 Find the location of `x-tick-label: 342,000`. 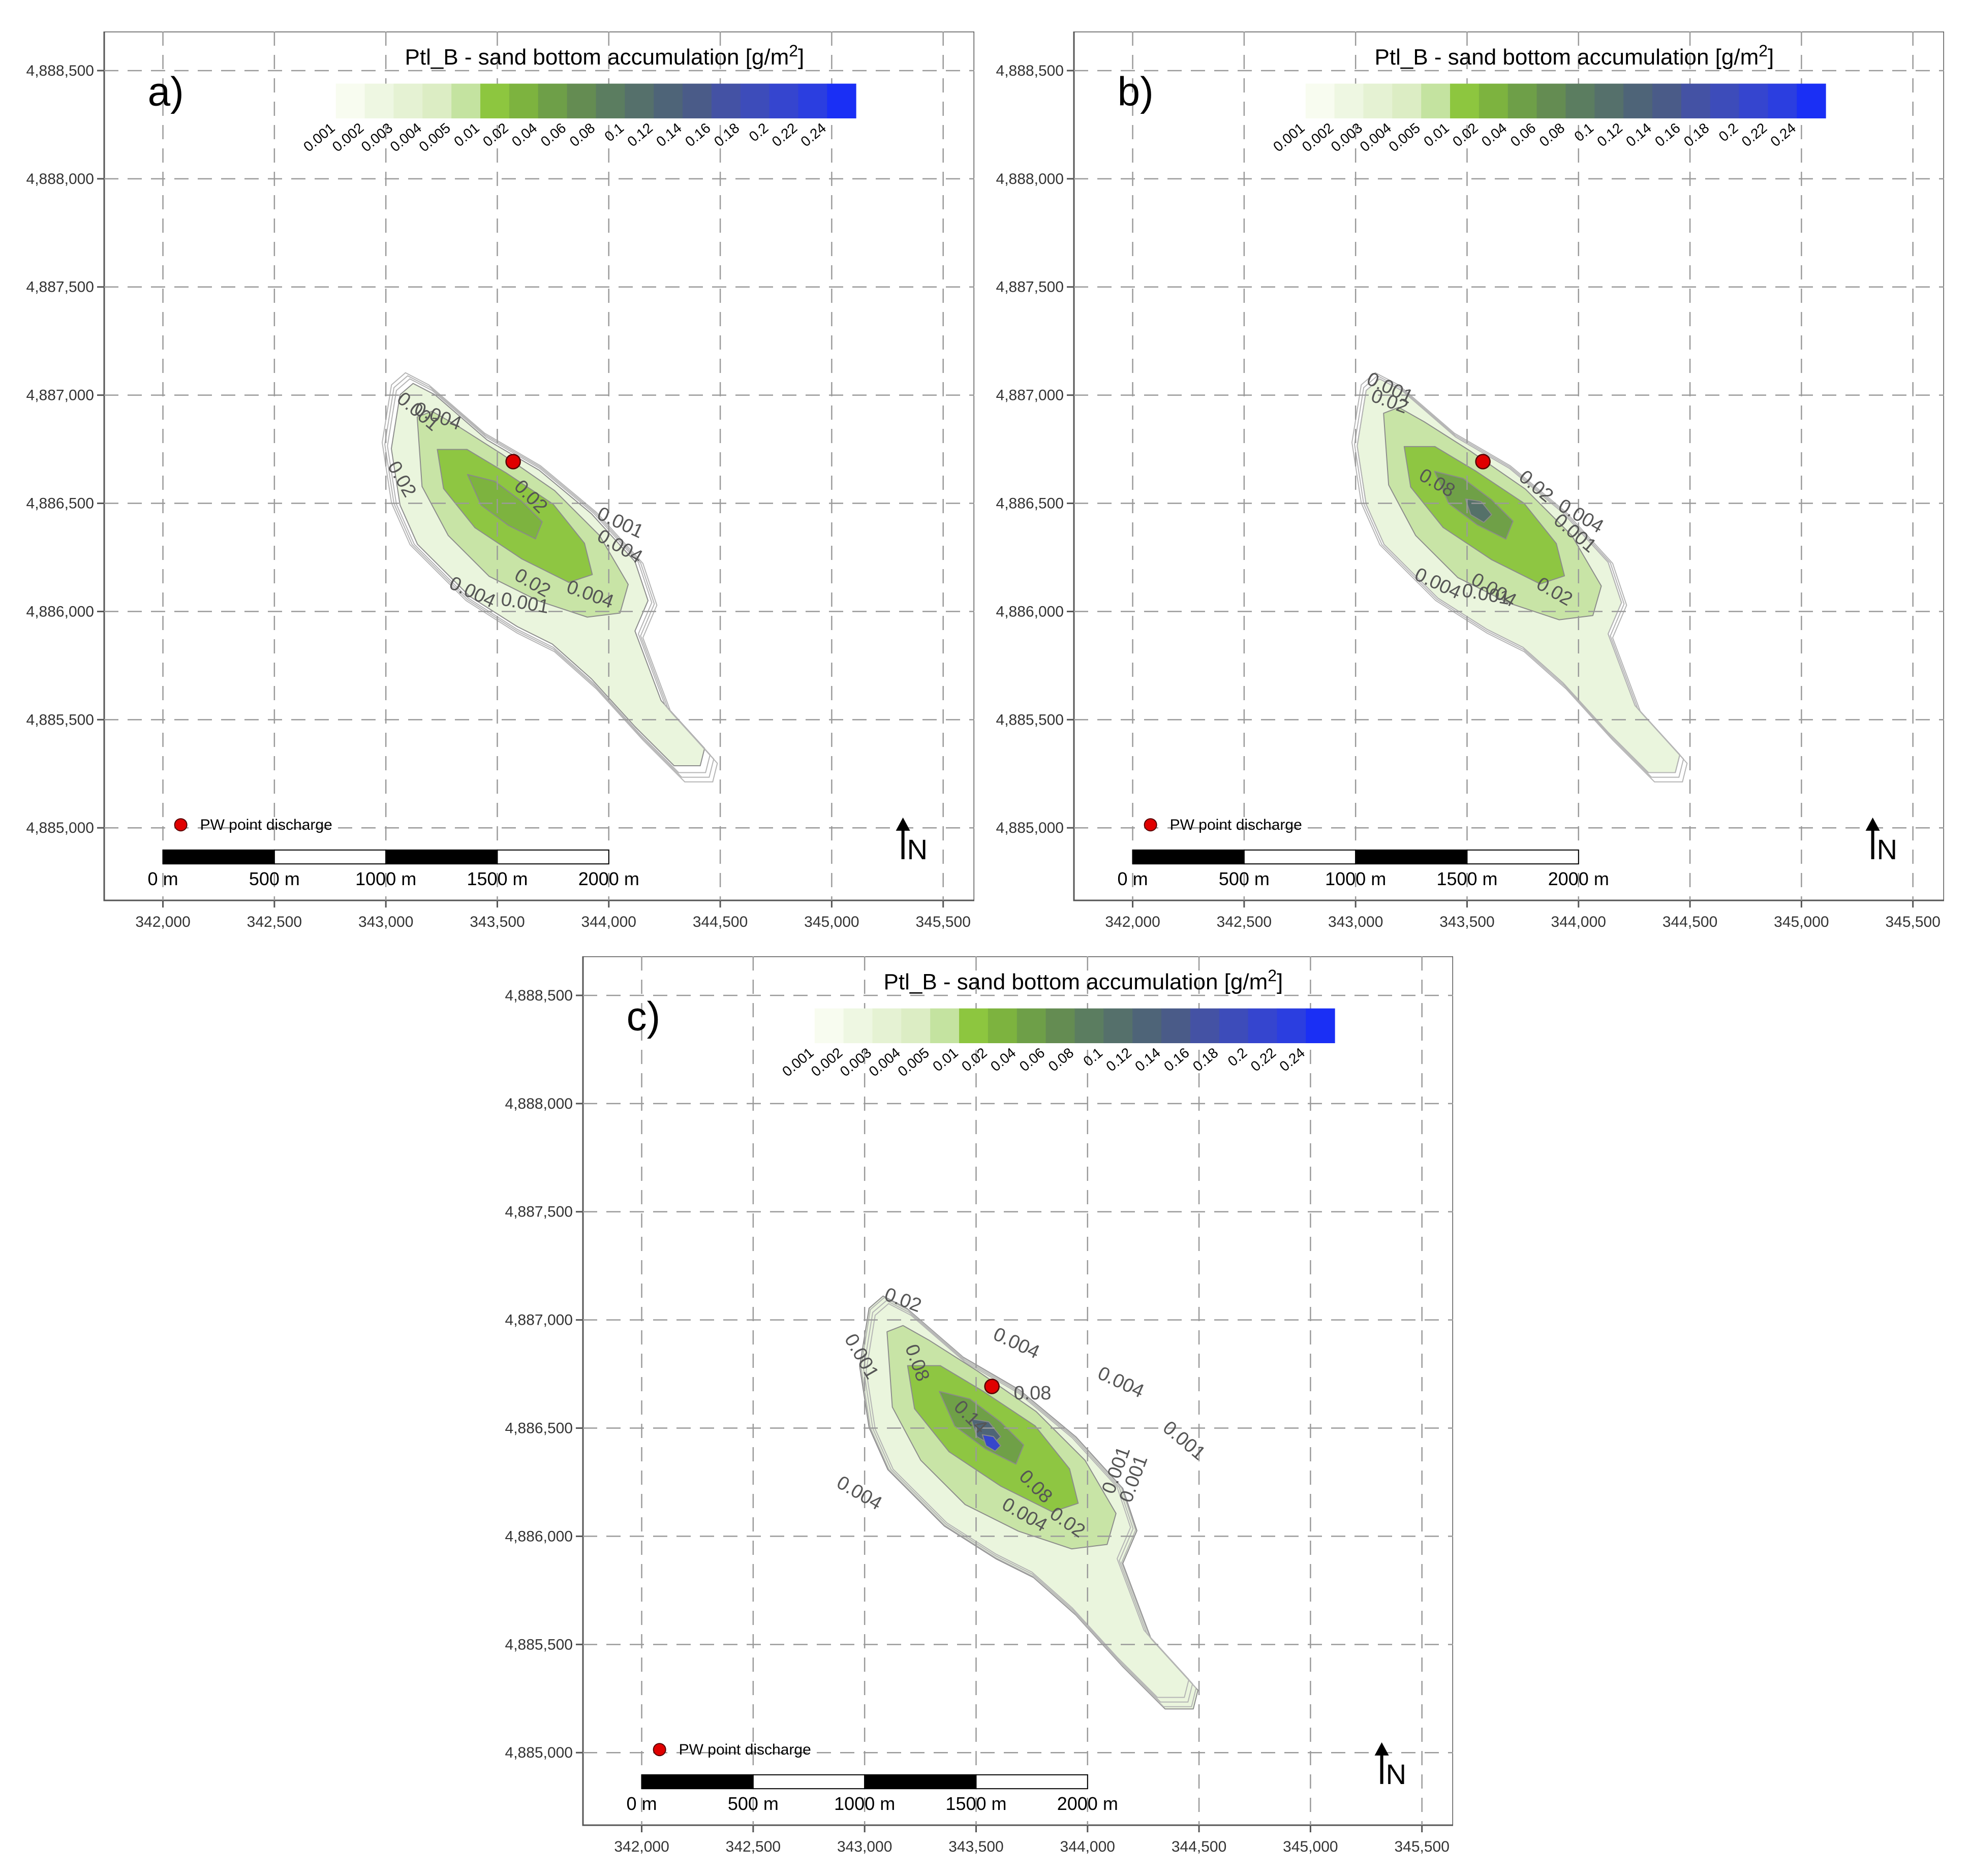

x-tick-label: 342,000 is located at coordinates (1132, 922).